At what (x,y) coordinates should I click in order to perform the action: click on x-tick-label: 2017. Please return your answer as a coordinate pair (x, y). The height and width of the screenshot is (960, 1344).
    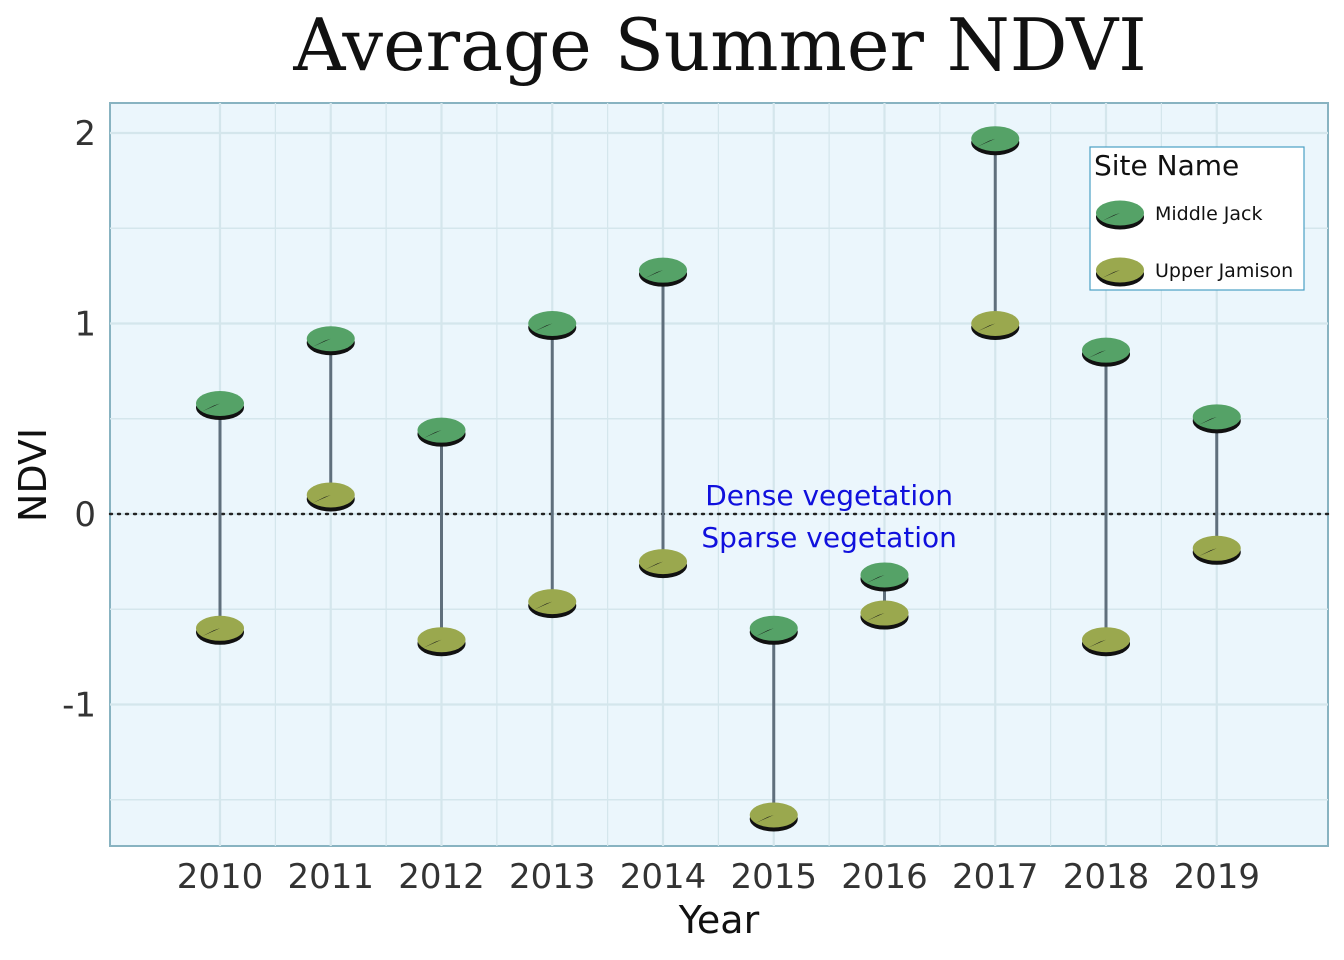
    Looking at the image, I should click on (995, 877).